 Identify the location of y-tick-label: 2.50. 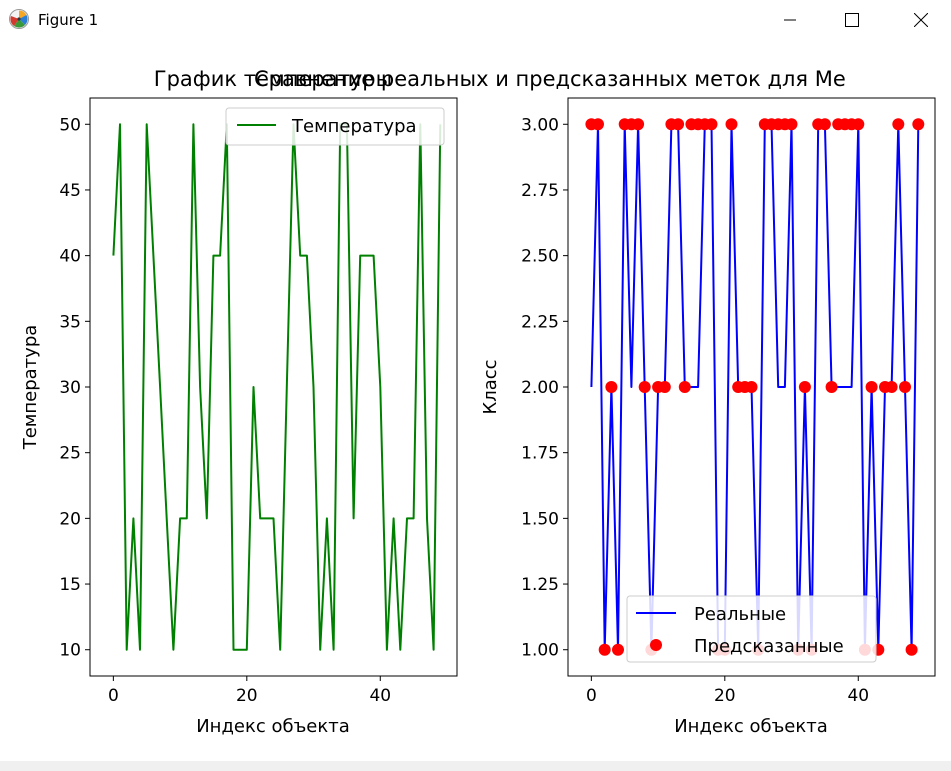
(540, 257).